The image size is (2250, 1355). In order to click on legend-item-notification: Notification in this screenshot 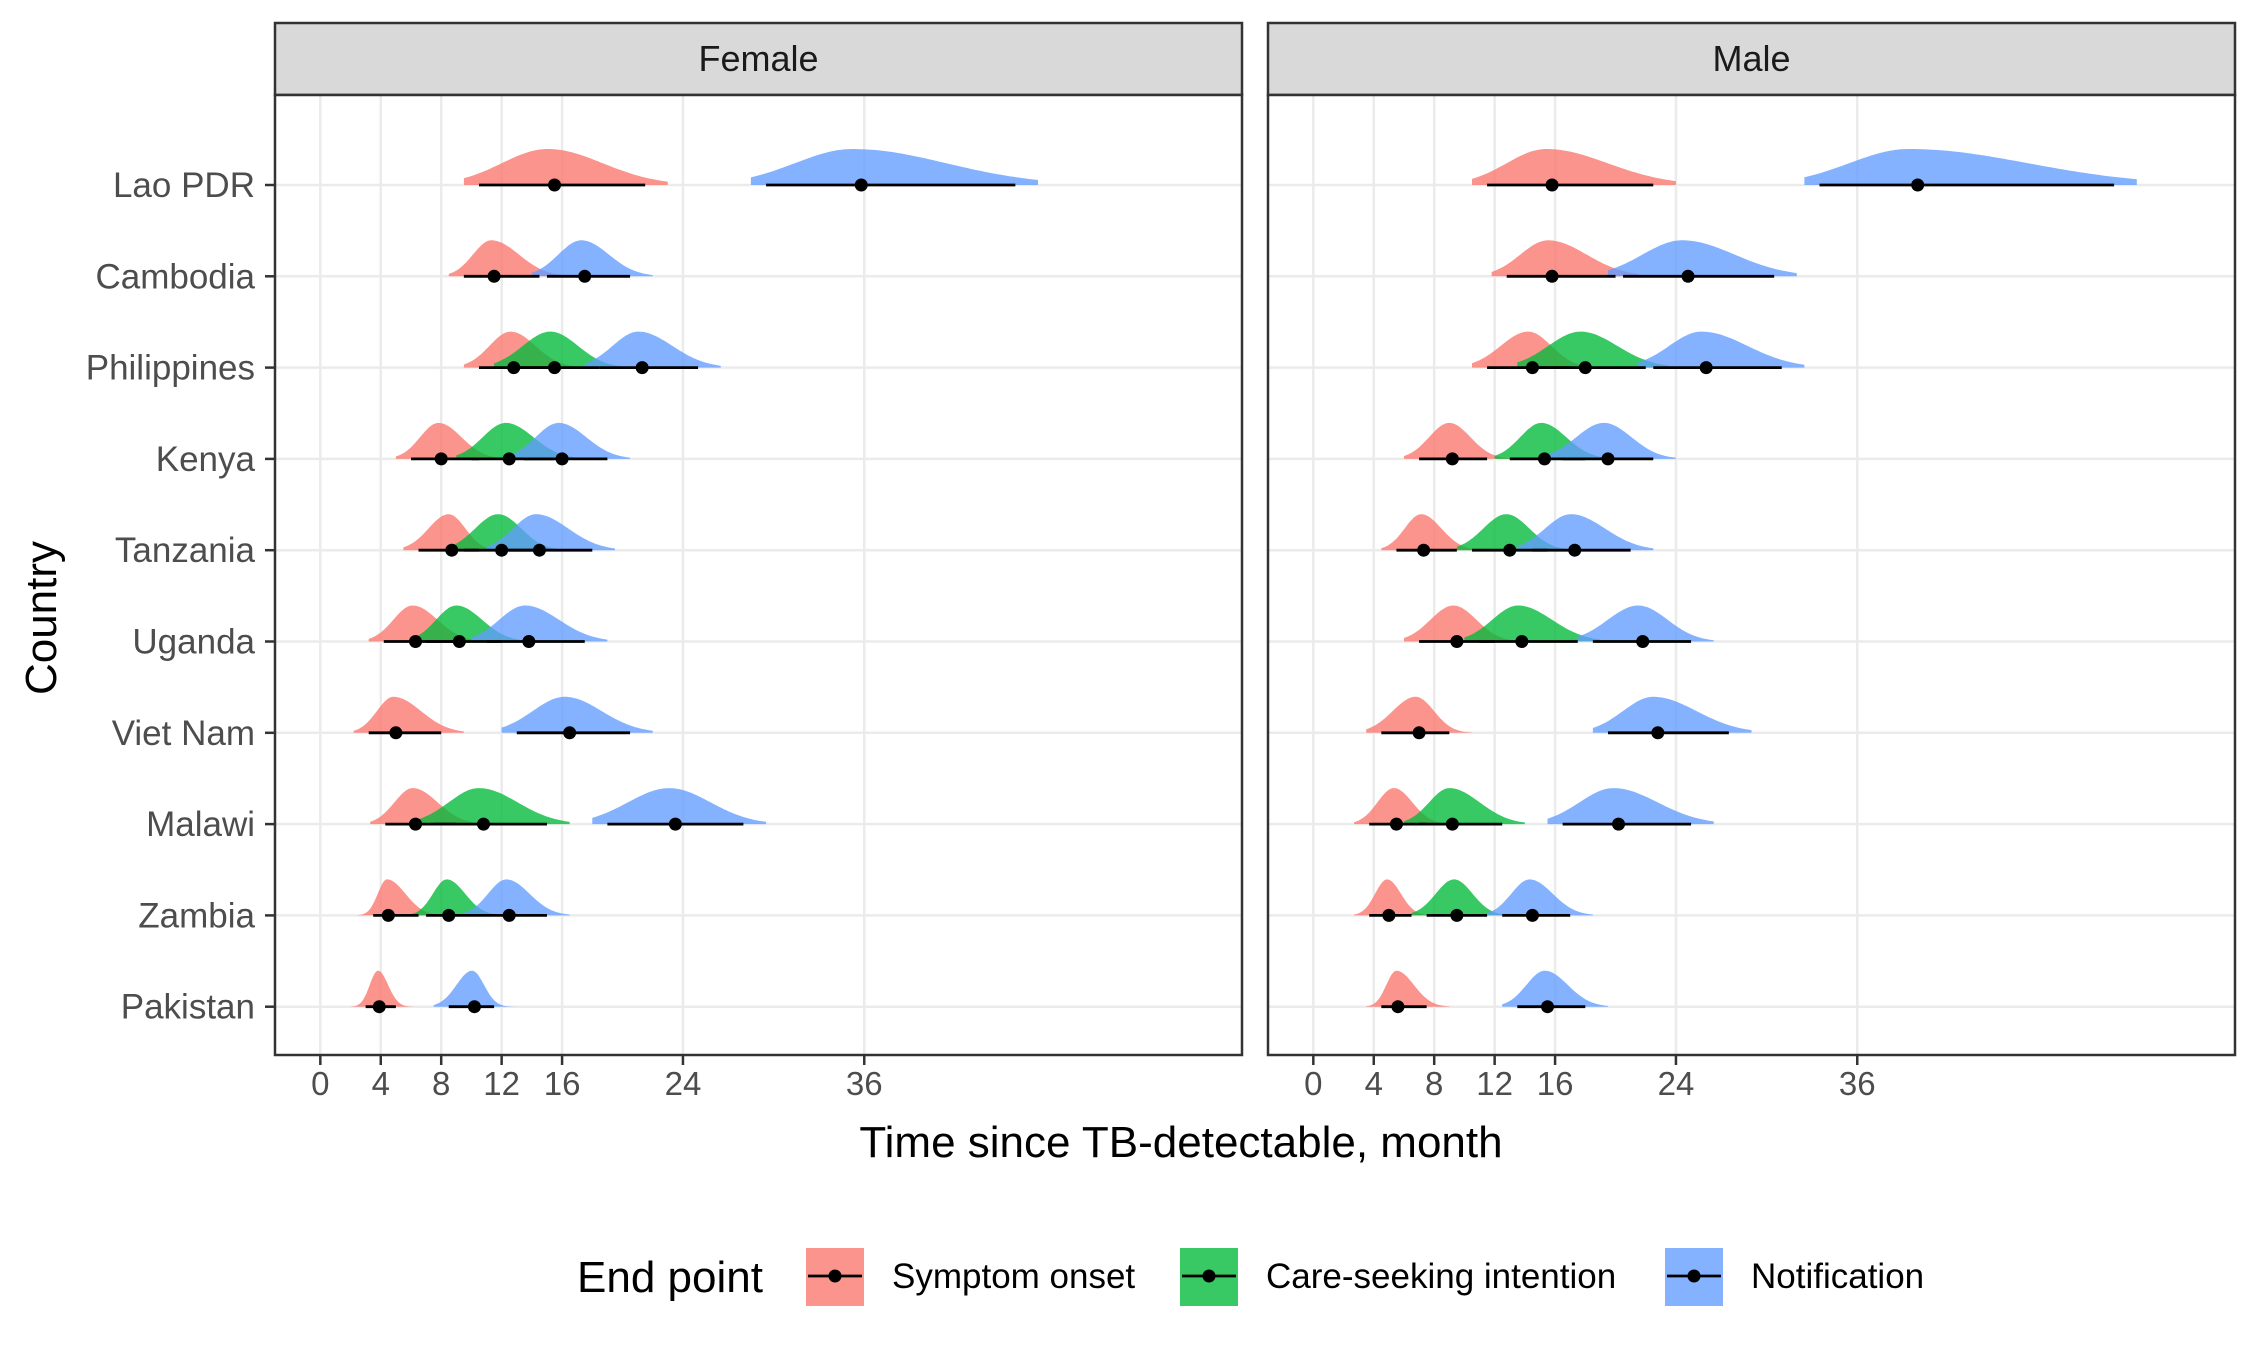, I will do `click(1794, 1277)`.